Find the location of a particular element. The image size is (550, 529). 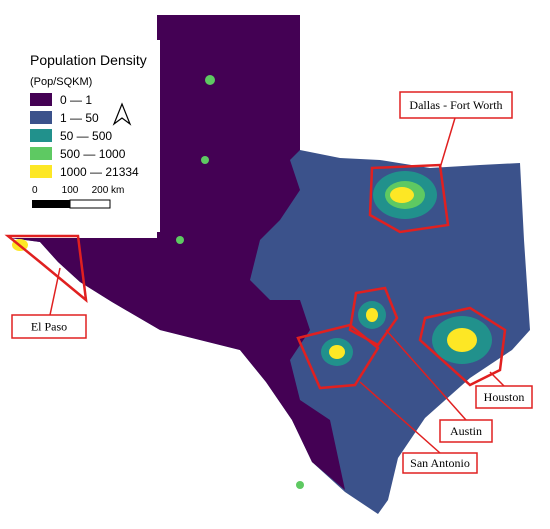

legend-label: 0 — 1 is located at coordinates (76, 100).